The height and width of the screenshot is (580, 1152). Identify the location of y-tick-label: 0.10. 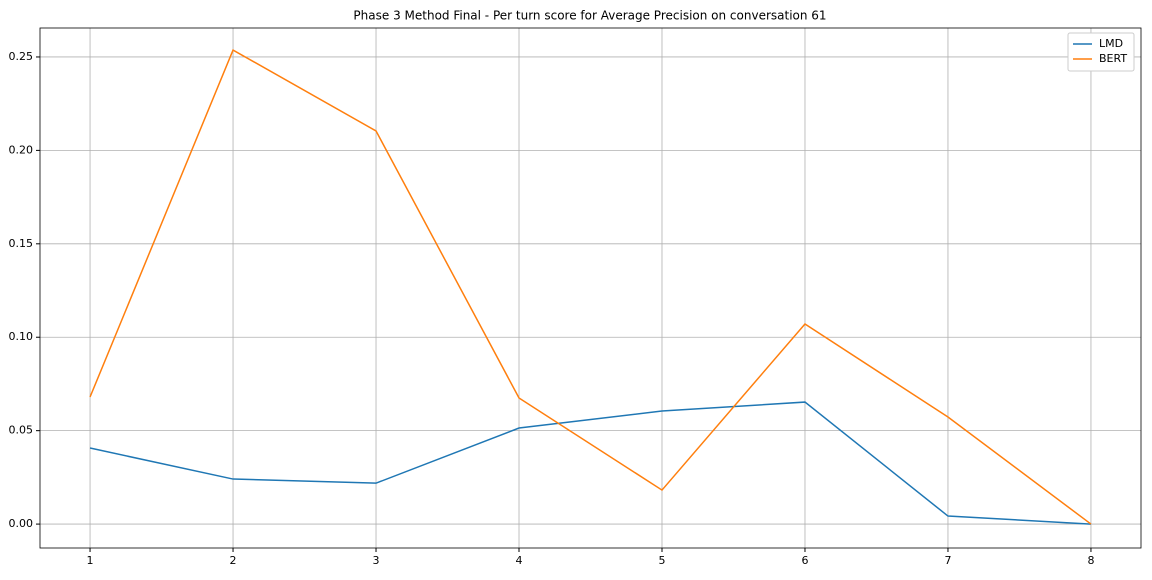
(21, 336).